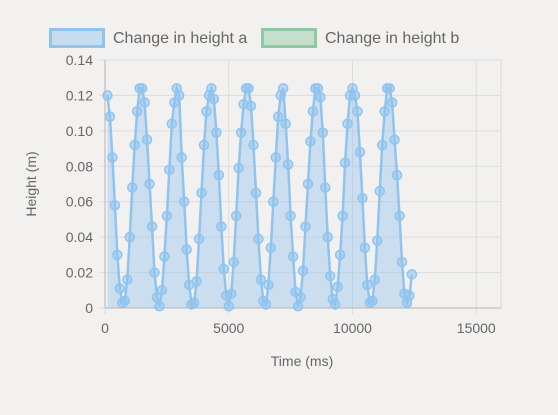 The height and width of the screenshot is (415, 558). What do you see at coordinates (254, 38) in the screenshot?
I see `legend: Change in height a Change in height b` at bounding box center [254, 38].